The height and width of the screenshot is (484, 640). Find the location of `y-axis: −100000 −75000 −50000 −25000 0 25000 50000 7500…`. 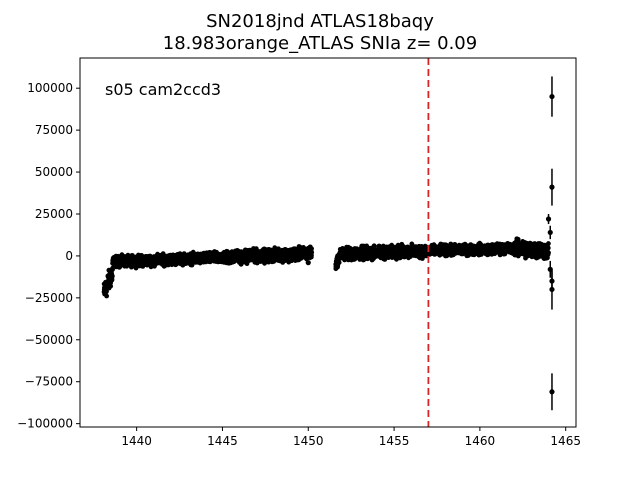

y-axis: −100000 −75000 −50000 −25000 0 25000 50000 7500… is located at coordinates (48, 256).